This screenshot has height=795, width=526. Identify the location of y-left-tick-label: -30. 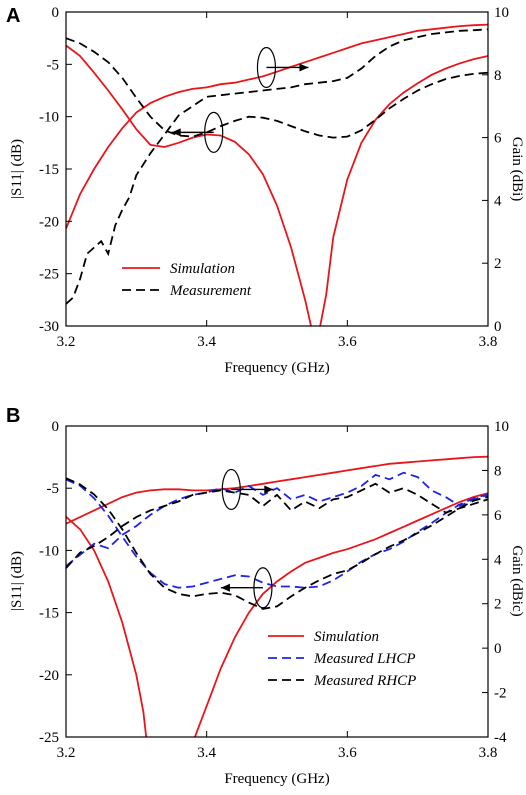
(49, 327).